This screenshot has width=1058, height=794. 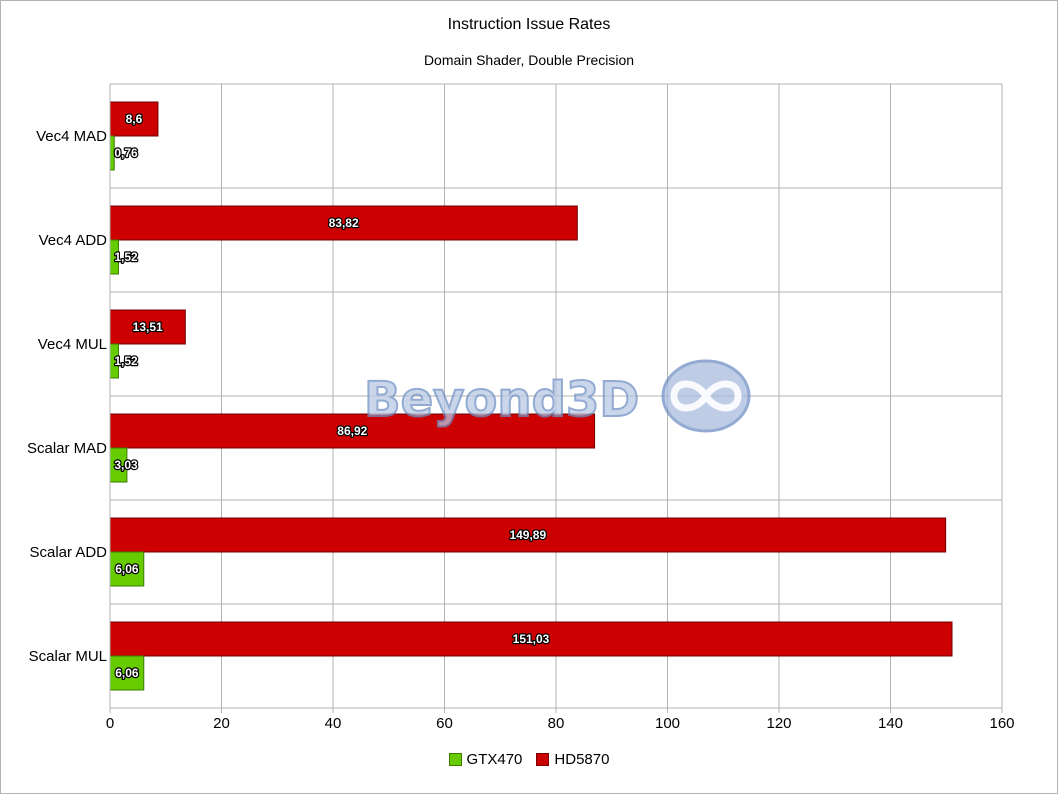 What do you see at coordinates (73, 240) in the screenshot?
I see `category-label-1: Vec4 ADD` at bounding box center [73, 240].